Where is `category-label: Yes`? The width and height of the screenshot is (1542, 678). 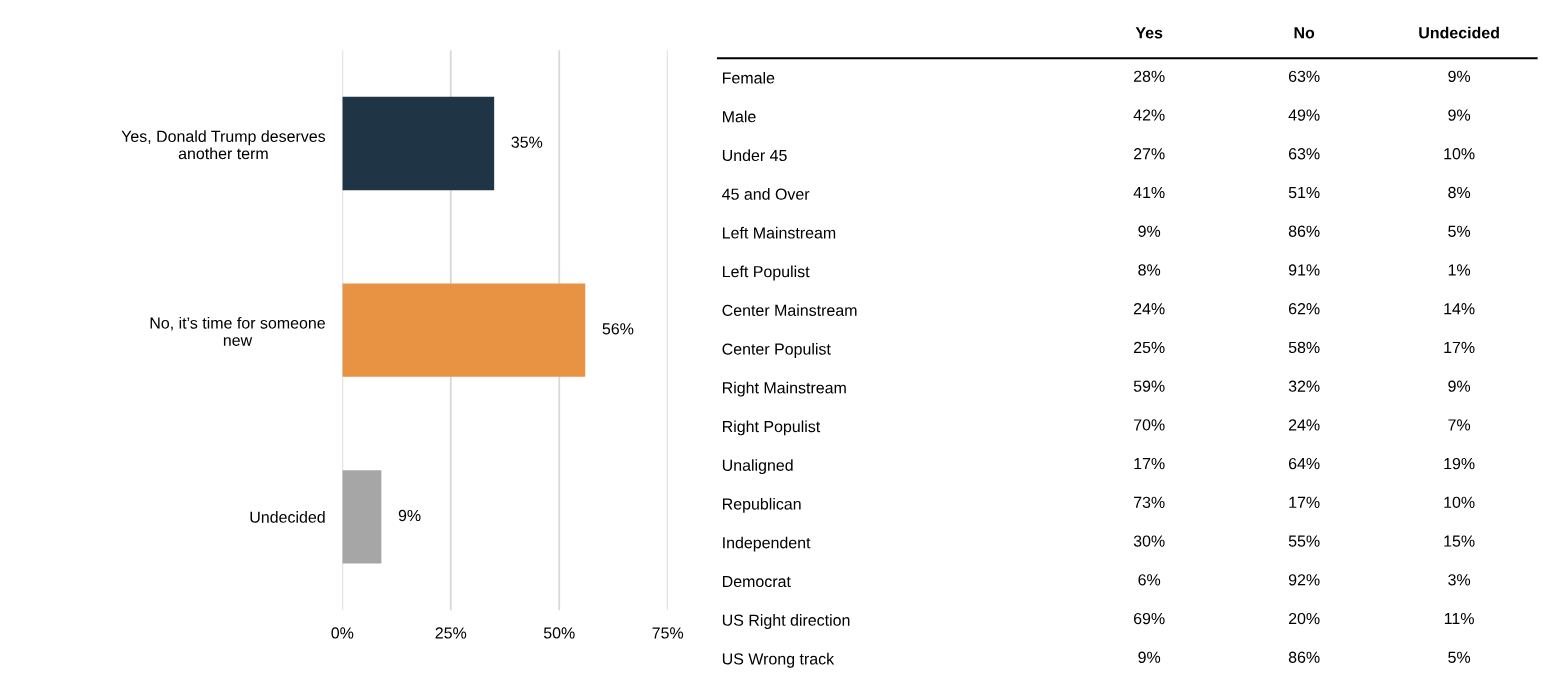
category-label: Yes is located at coordinates (1149, 33).